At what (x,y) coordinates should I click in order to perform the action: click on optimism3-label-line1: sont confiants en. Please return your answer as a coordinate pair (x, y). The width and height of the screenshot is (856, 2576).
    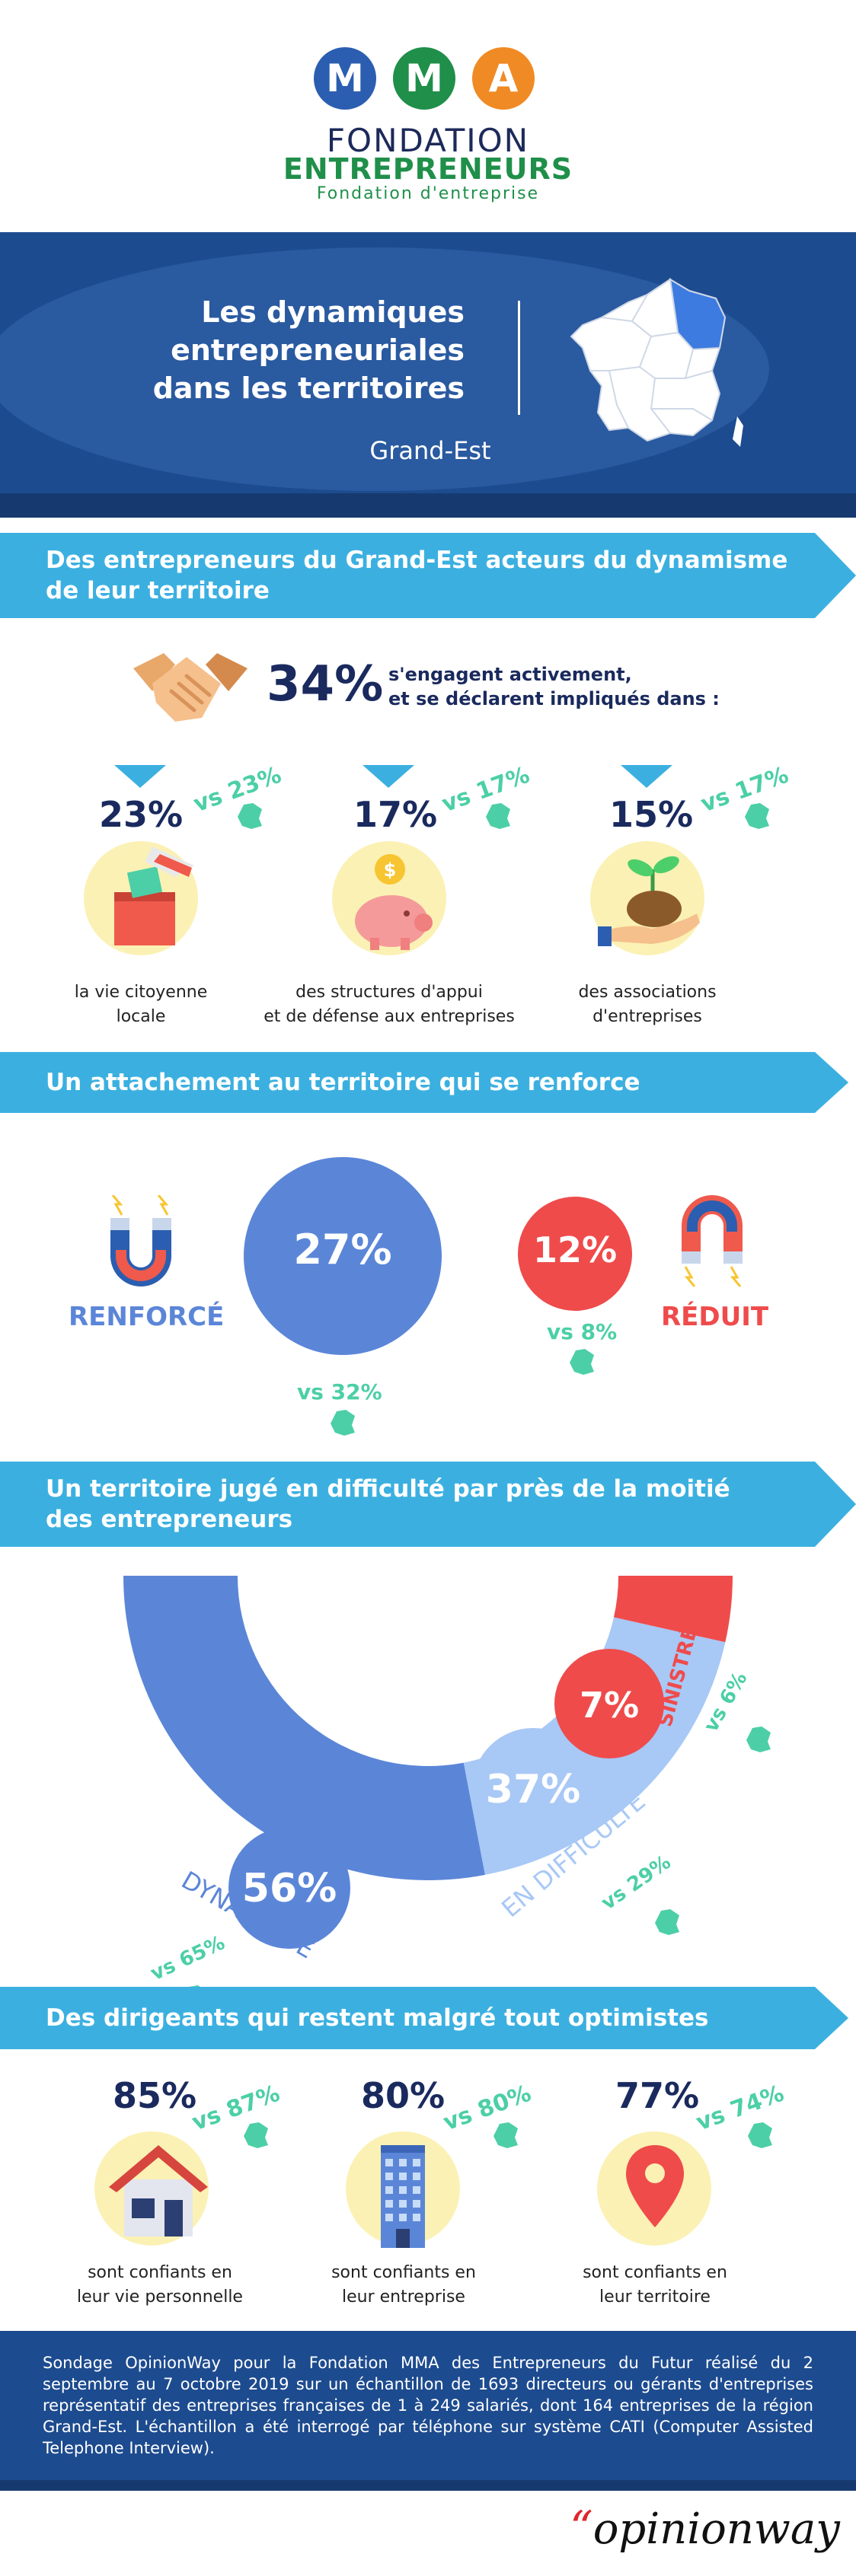
    Looking at the image, I should click on (655, 2272).